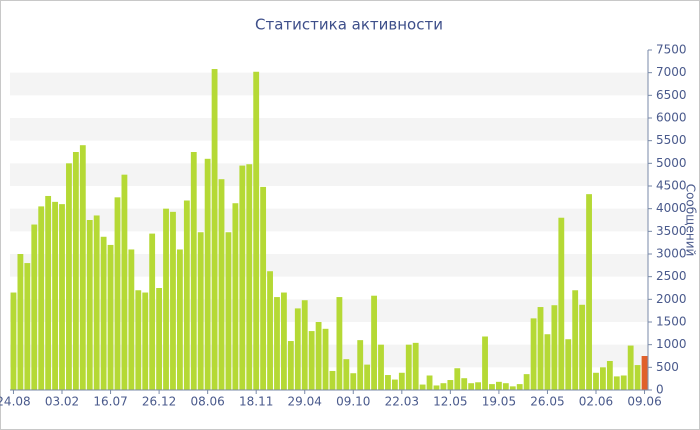 Image resolution: width=700 pixels, height=430 pixels. What do you see at coordinates (499, 402) in the screenshot?
I see `x-tick-label: 19.05` at bounding box center [499, 402].